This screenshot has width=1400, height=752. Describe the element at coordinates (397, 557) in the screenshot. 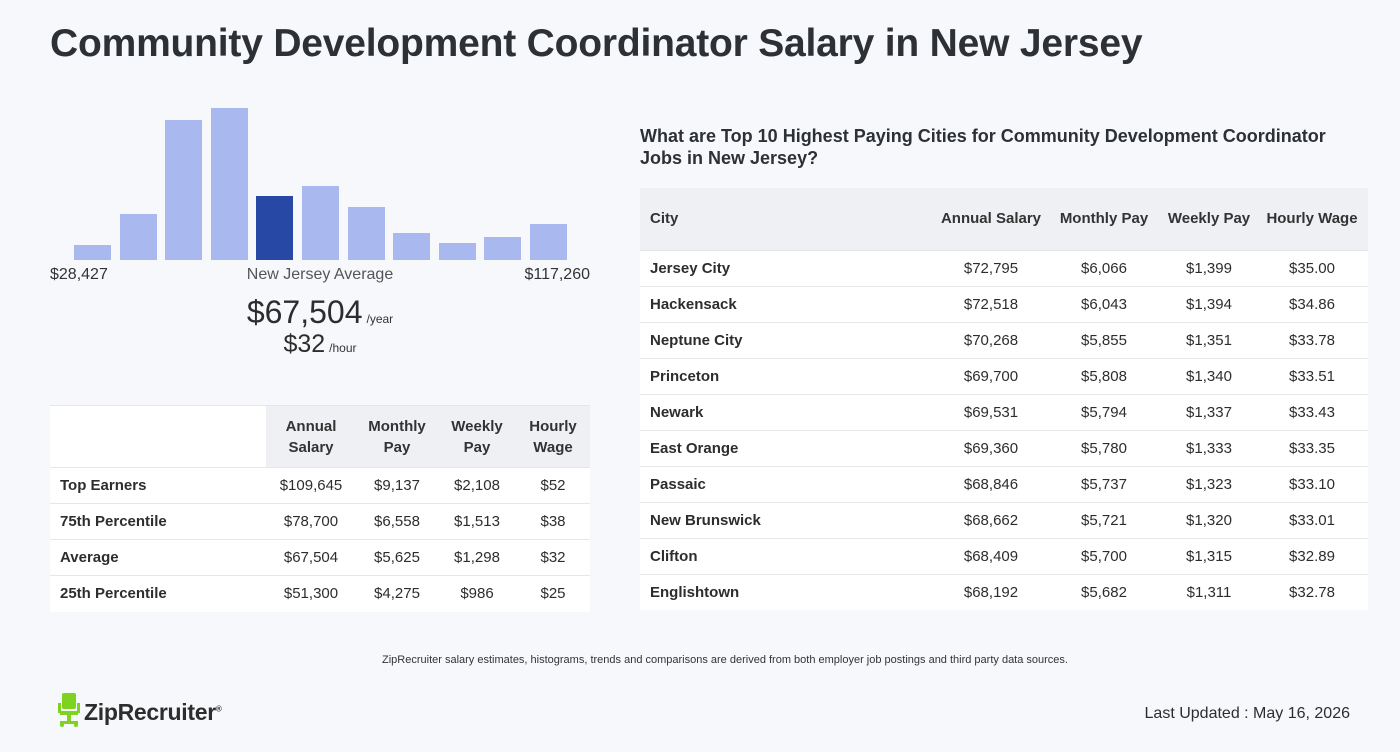

I see `monthly-pay-cell: $5,625` at that location.